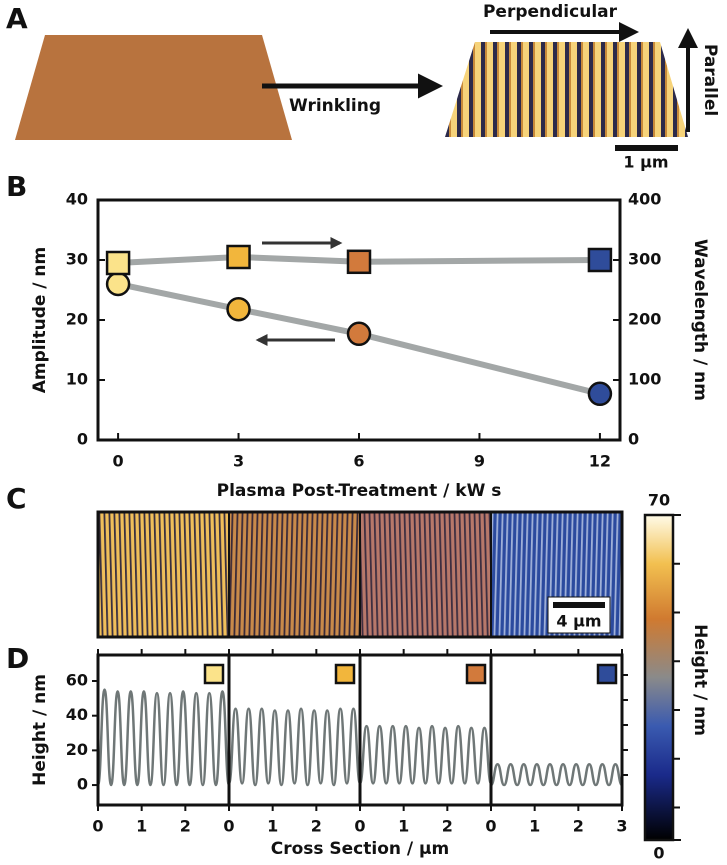 The width and height of the screenshot is (727, 865). What do you see at coordinates (550, 12) in the screenshot?
I see `direction-label: Perpendicular` at bounding box center [550, 12].